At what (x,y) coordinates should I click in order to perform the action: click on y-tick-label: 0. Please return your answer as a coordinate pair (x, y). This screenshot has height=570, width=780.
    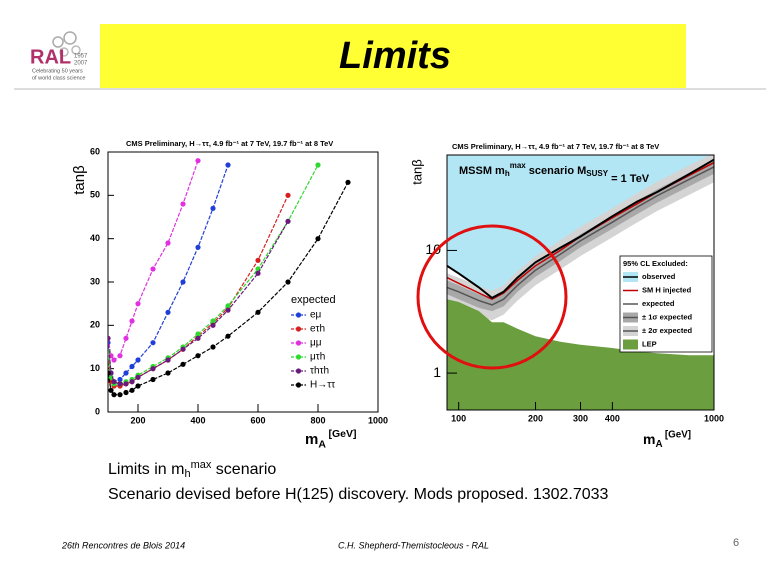
    Looking at the image, I should click on (97, 411).